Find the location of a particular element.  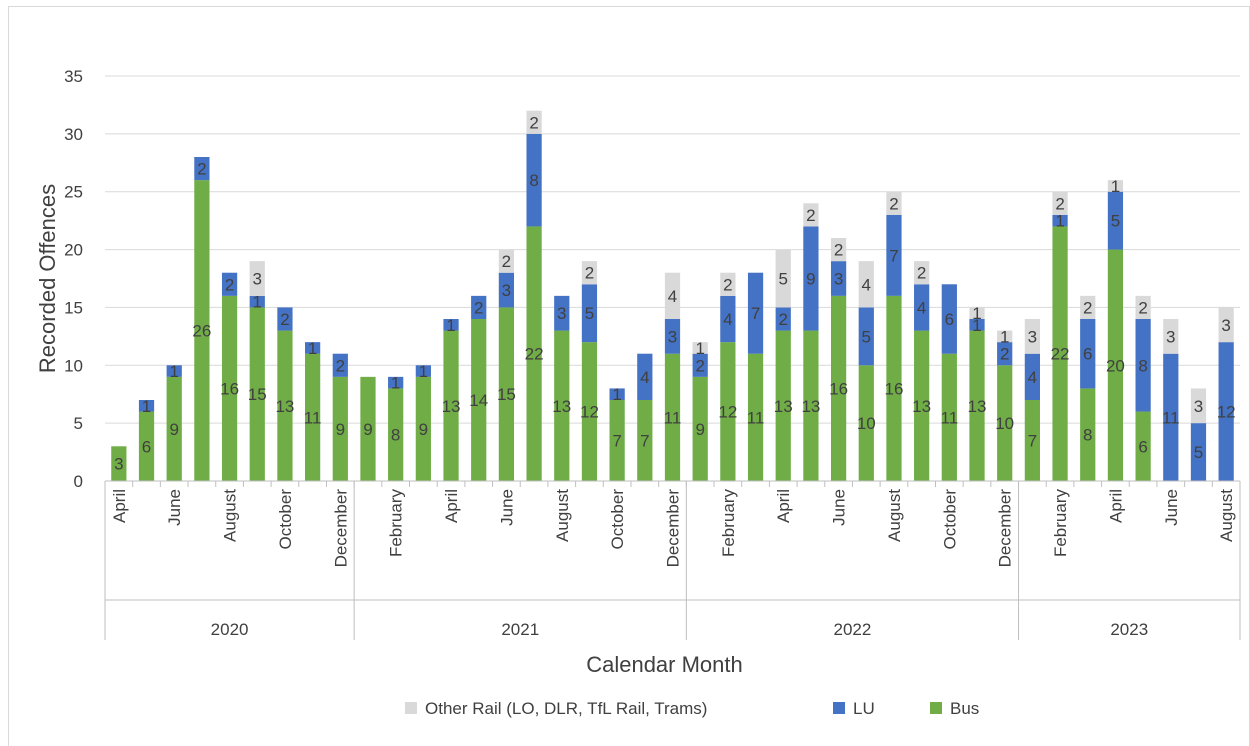

x-month-label: April is located at coordinates (783, 506).